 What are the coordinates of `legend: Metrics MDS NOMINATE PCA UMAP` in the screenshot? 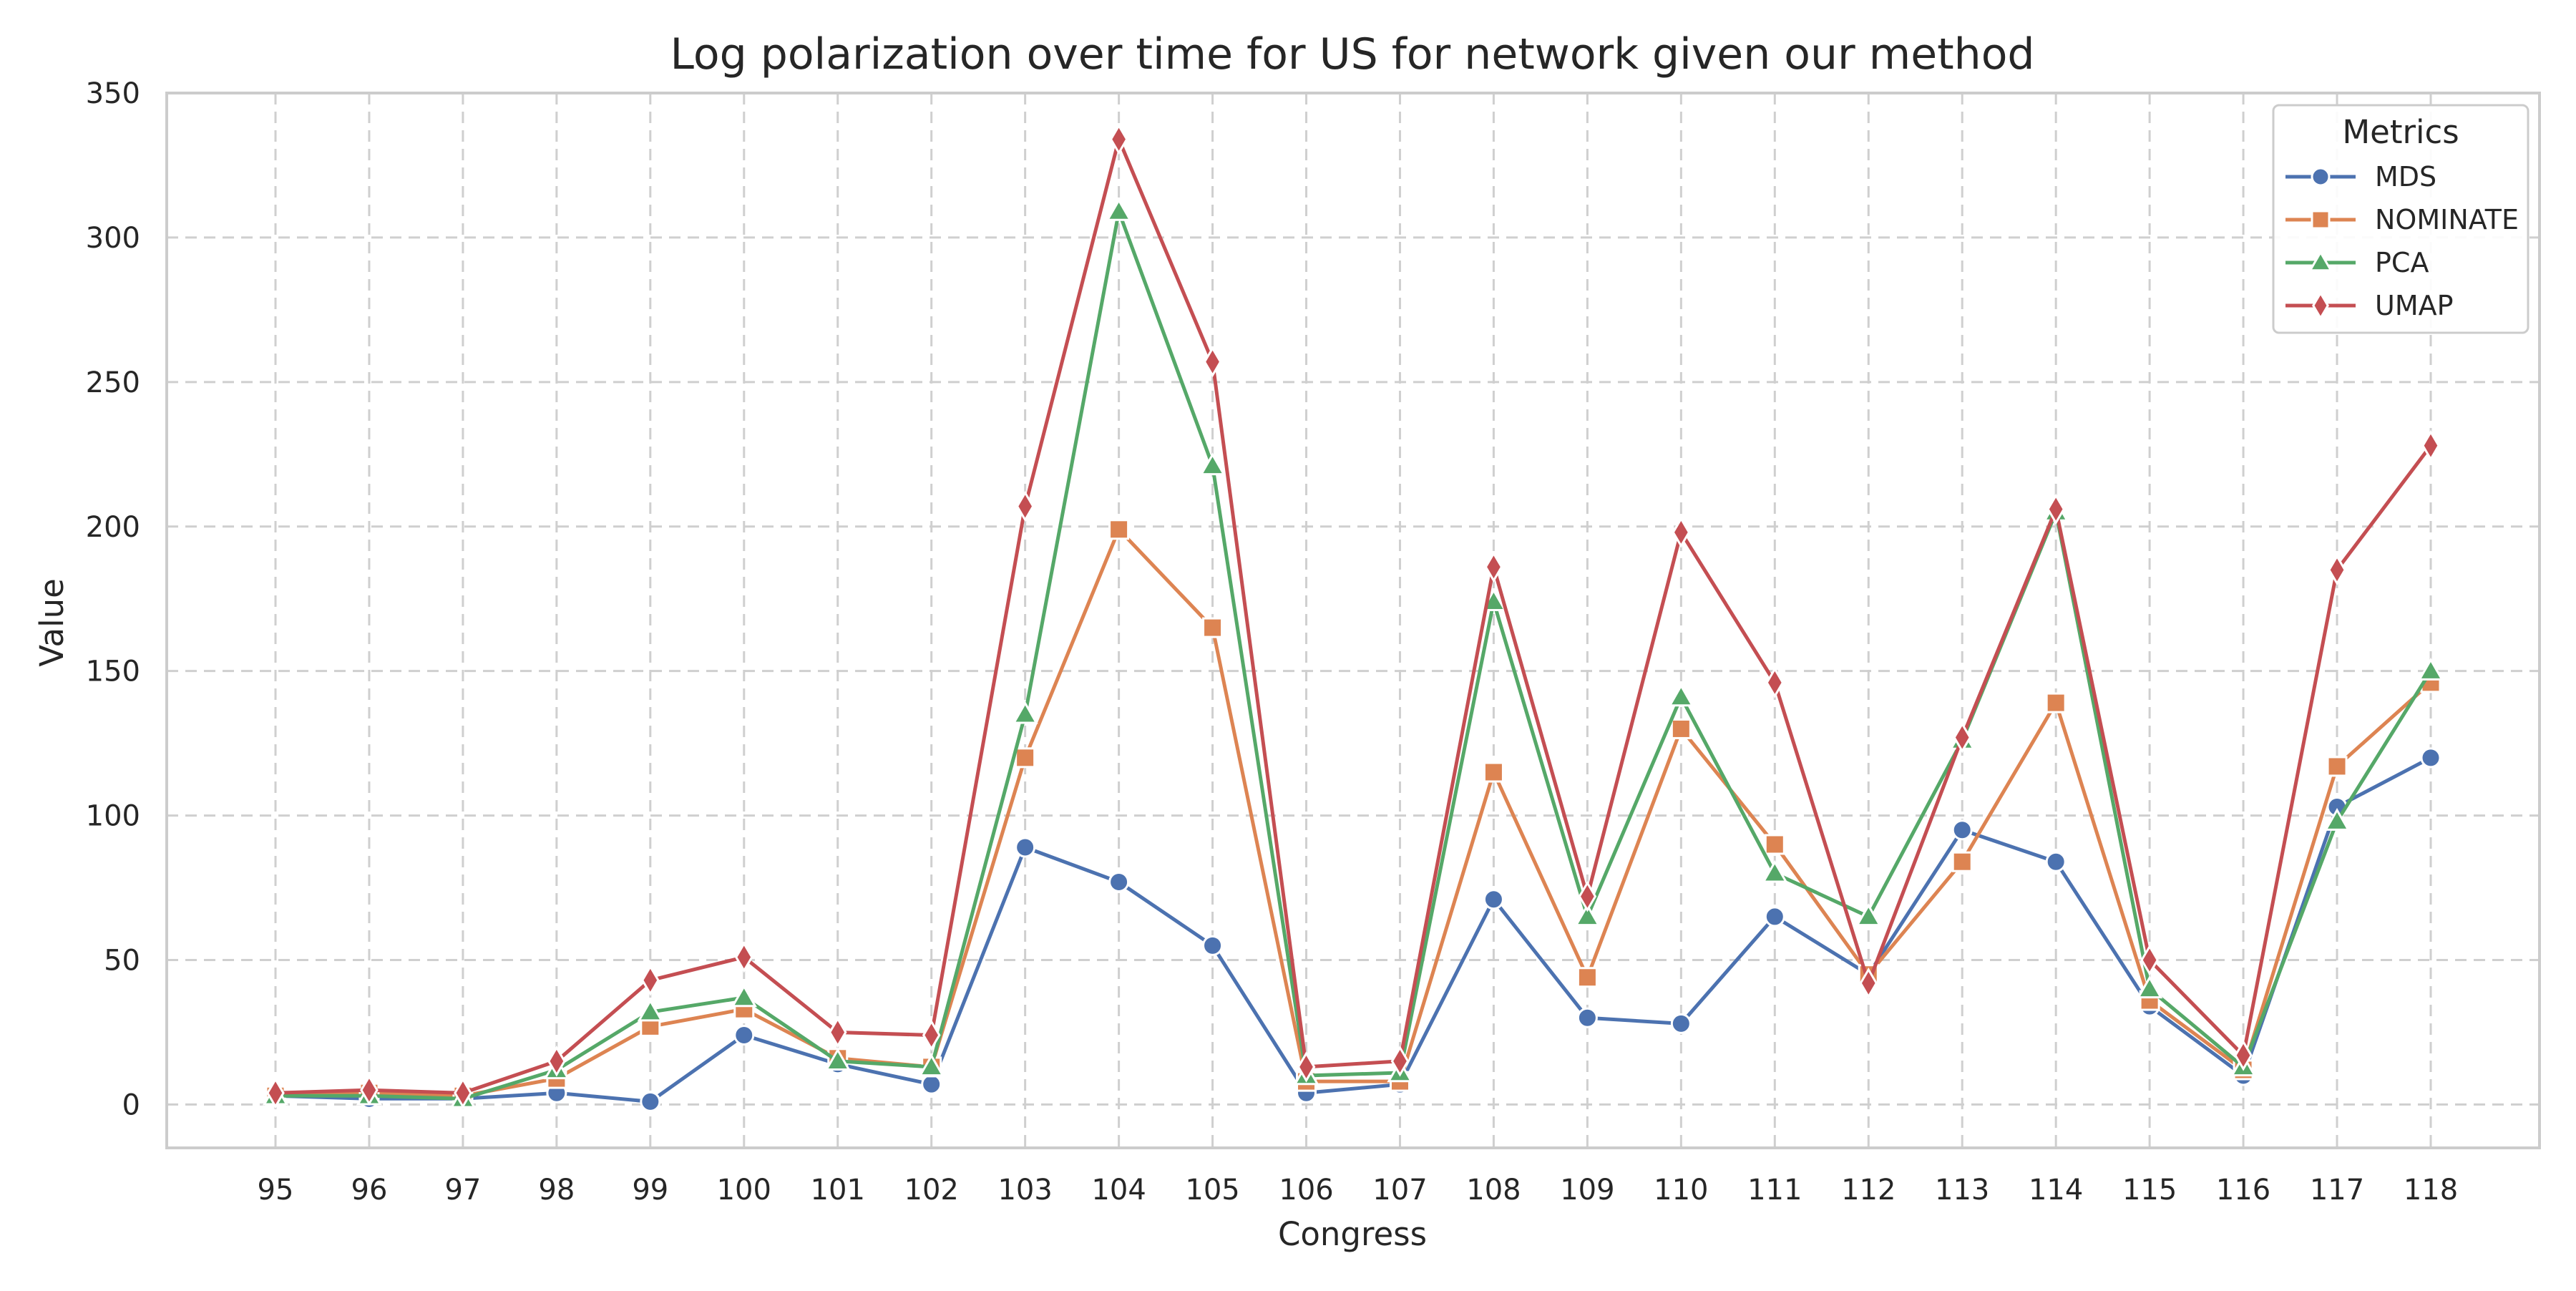 It's located at (2400, 219).